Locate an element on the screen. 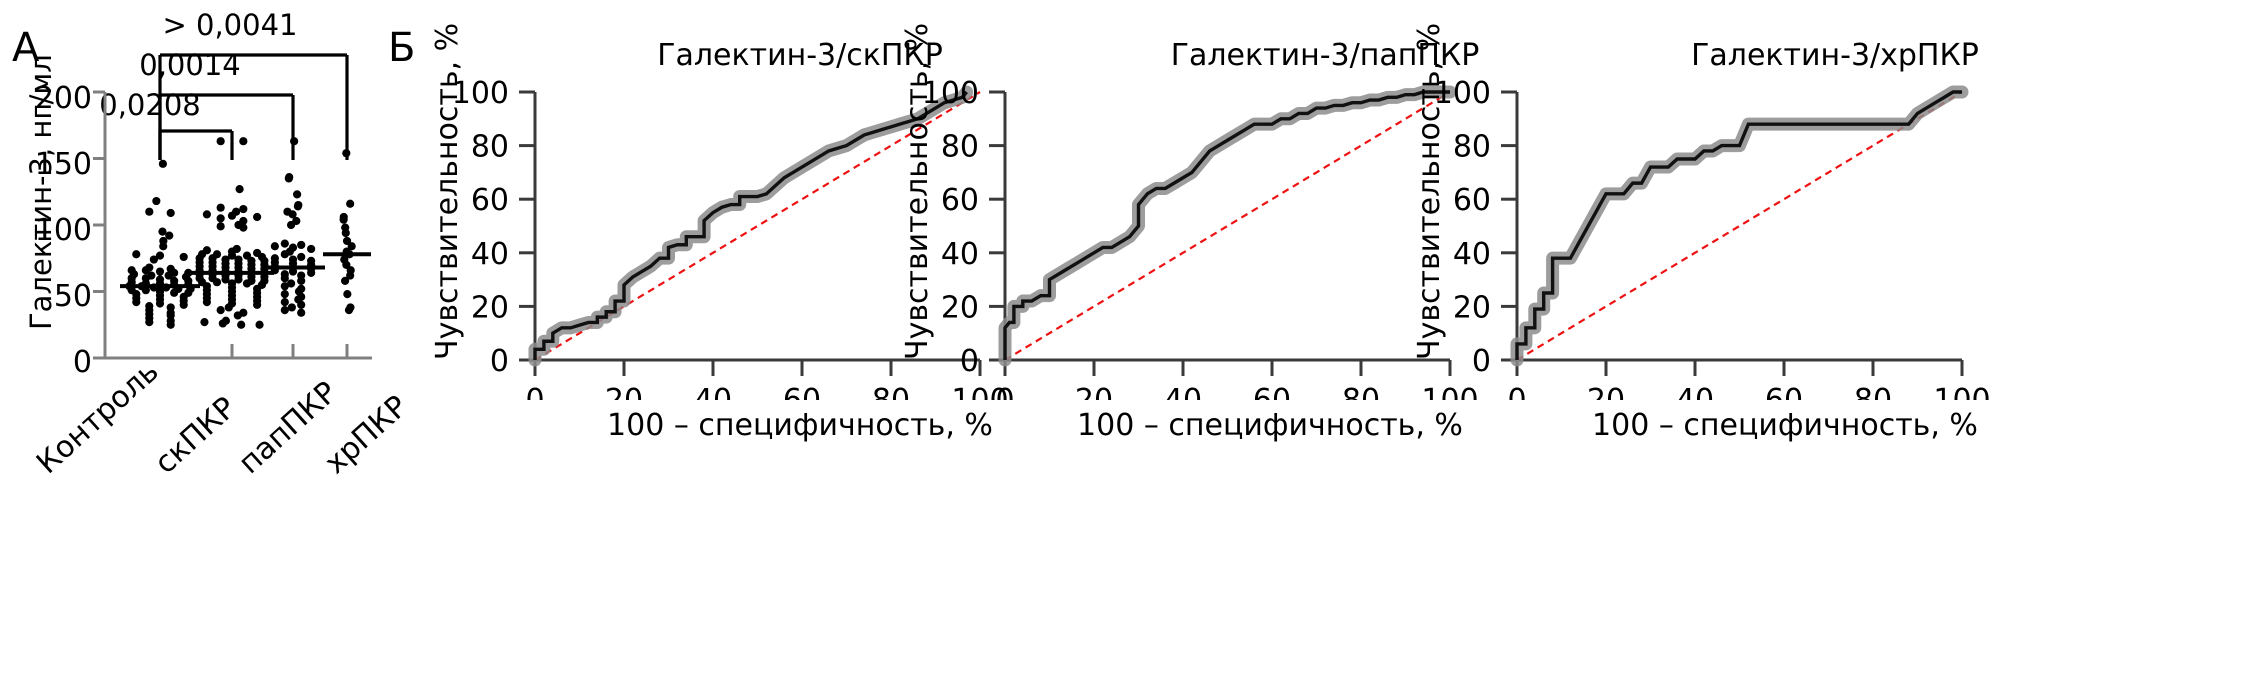 The height and width of the screenshot is (676, 2268). roc-chart-1: 002020404060608080100100 is located at coordinates (730, 238).